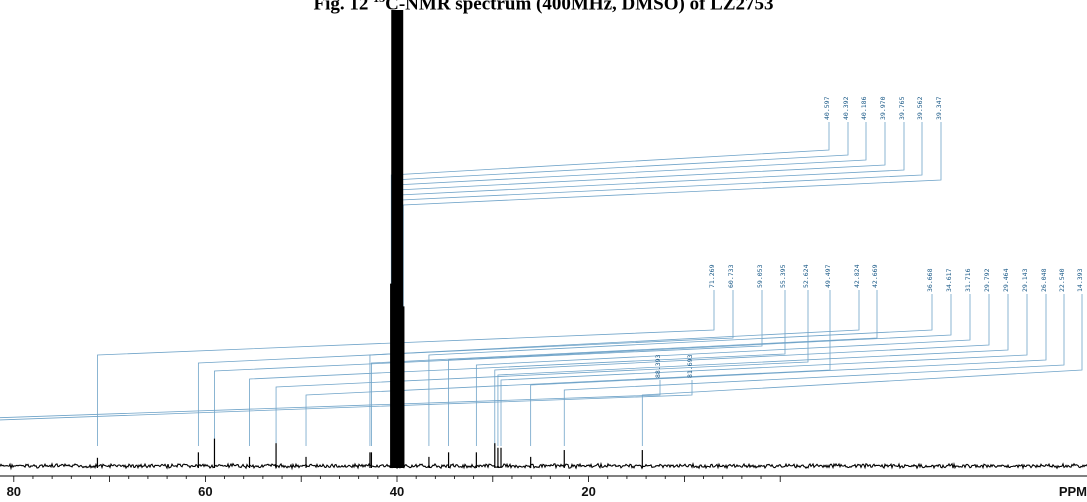 The height and width of the screenshot is (502, 1087). Describe the element at coordinates (783, 276) in the screenshot. I see `peak-label: 55.395` at that location.